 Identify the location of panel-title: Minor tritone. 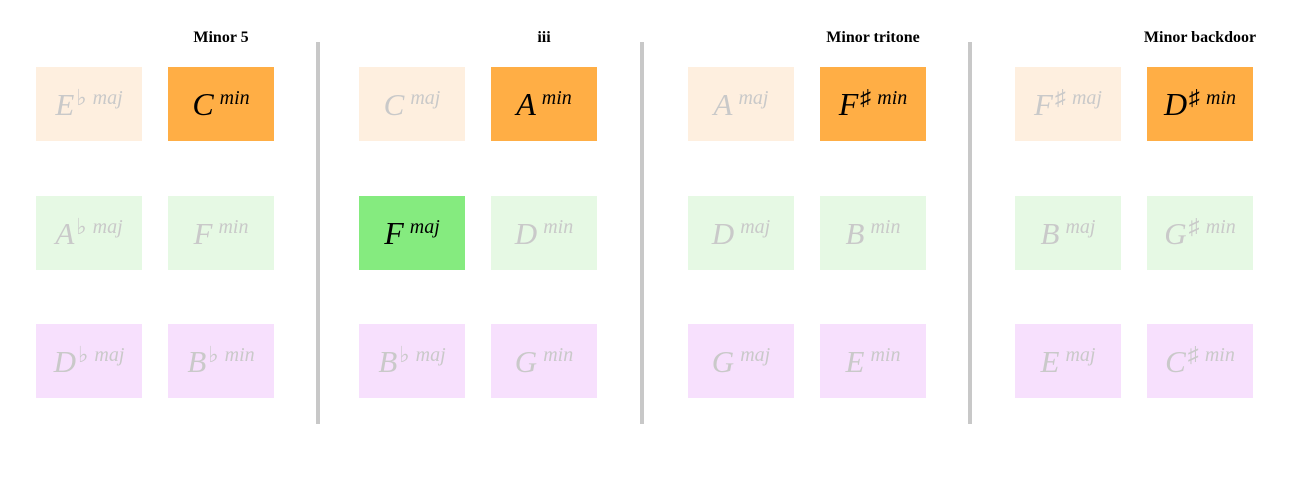
(873, 37).